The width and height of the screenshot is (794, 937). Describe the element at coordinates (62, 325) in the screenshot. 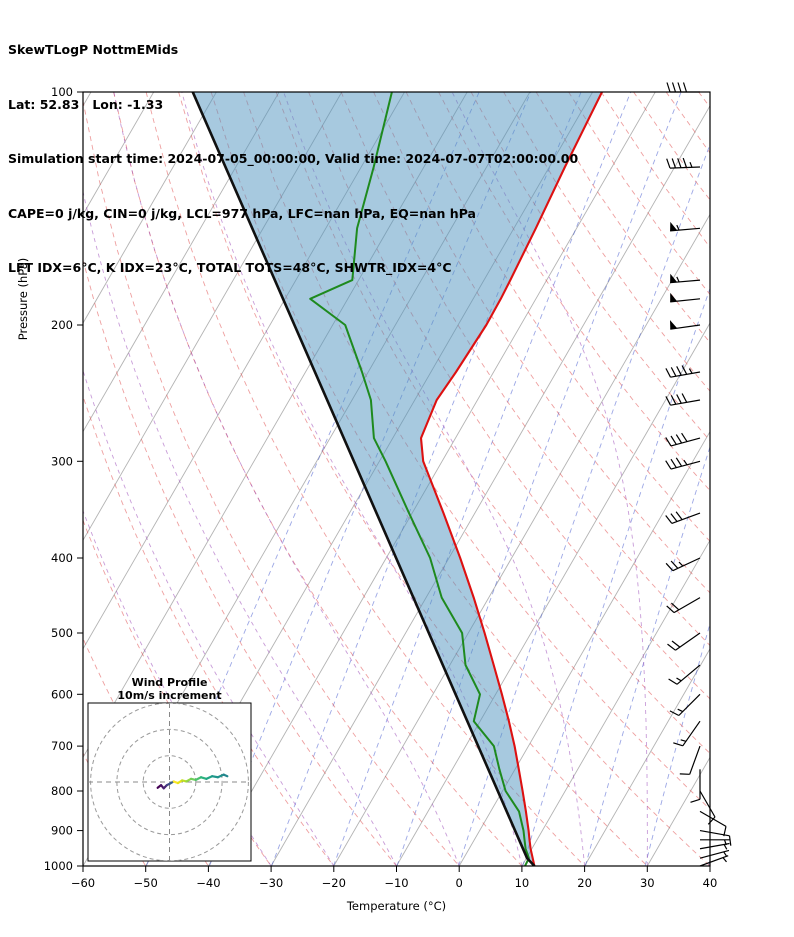

I see `y-tick-label: 200` at that location.